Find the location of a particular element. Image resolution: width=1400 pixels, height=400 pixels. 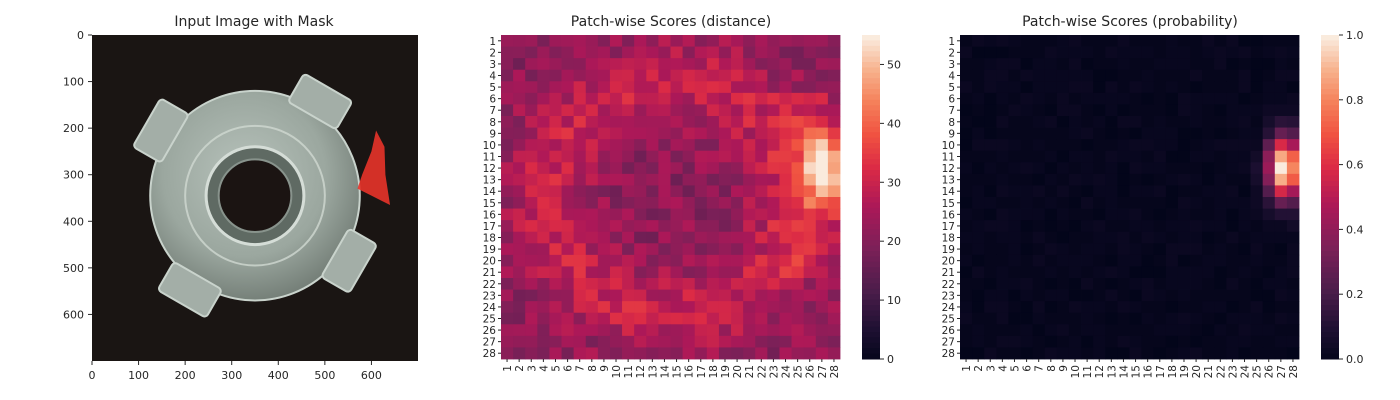

y-tick-label: 25 is located at coordinates (489, 320).